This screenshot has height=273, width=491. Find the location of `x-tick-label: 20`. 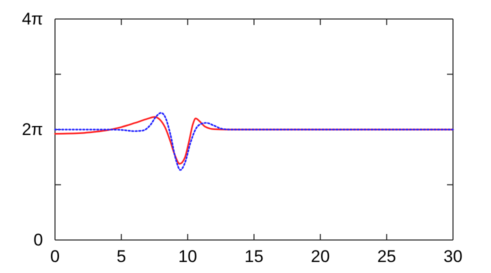

x-tick-label: 20 is located at coordinates (320, 256).